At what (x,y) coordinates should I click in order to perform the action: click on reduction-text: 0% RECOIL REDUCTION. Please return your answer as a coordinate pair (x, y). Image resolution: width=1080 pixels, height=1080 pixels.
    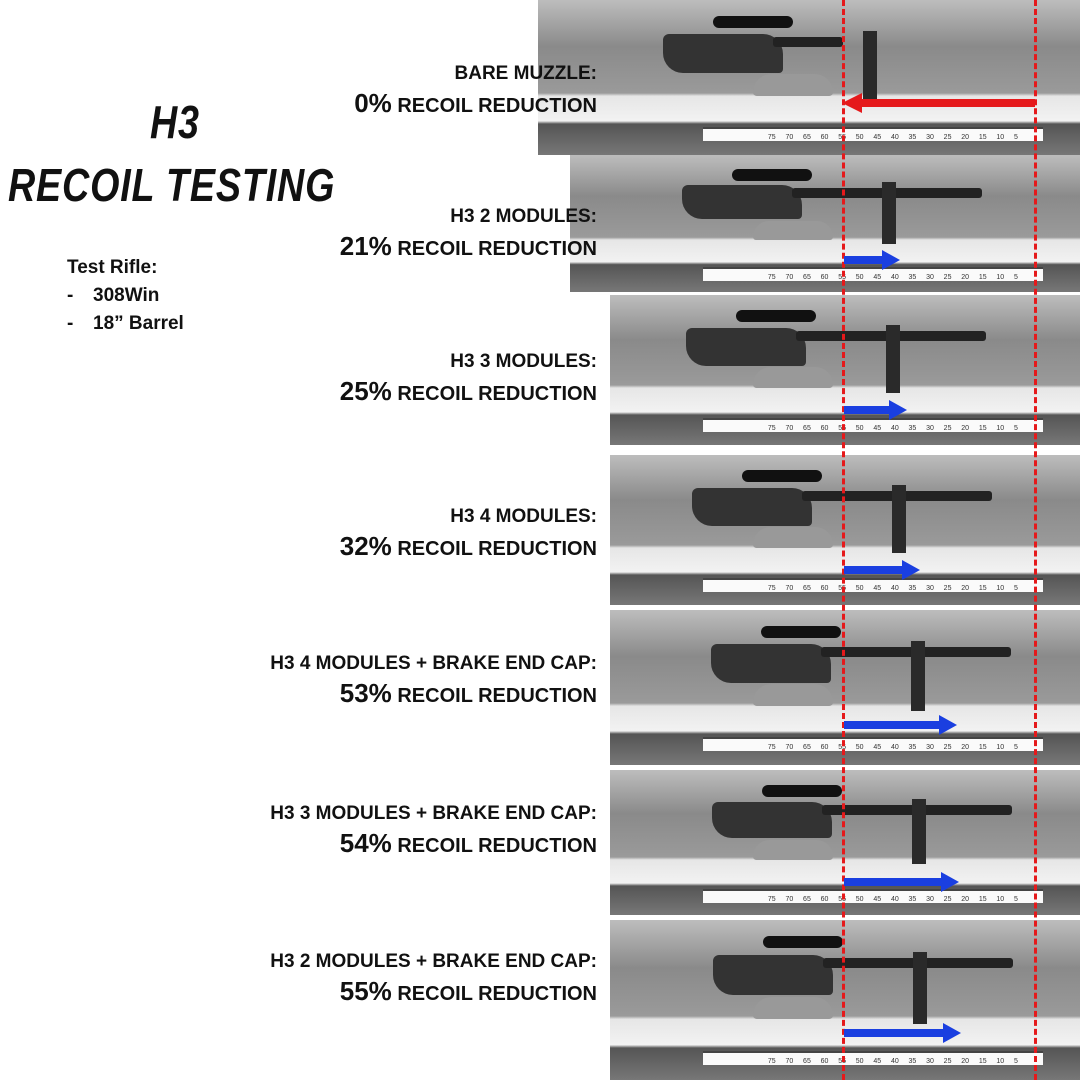
    Looking at the image, I should click on (475, 104).